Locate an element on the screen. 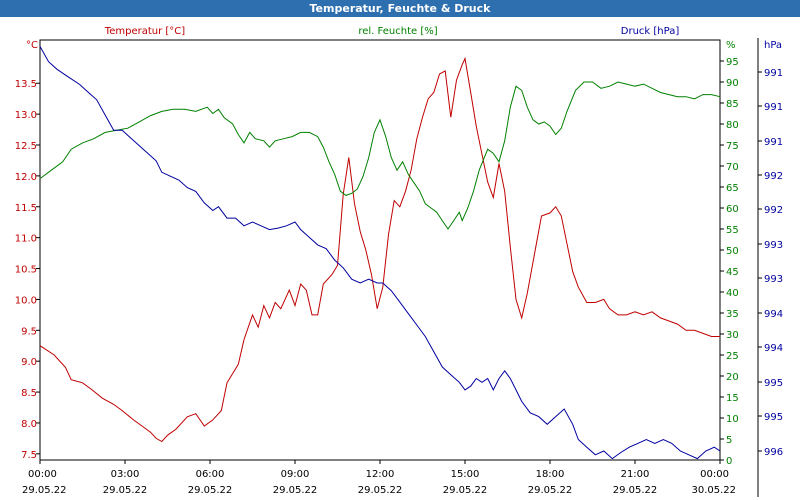 Image resolution: width=800 pixels, height=500 pixels. humidity-tick-label: 85 is located at coordinates (732, 104).